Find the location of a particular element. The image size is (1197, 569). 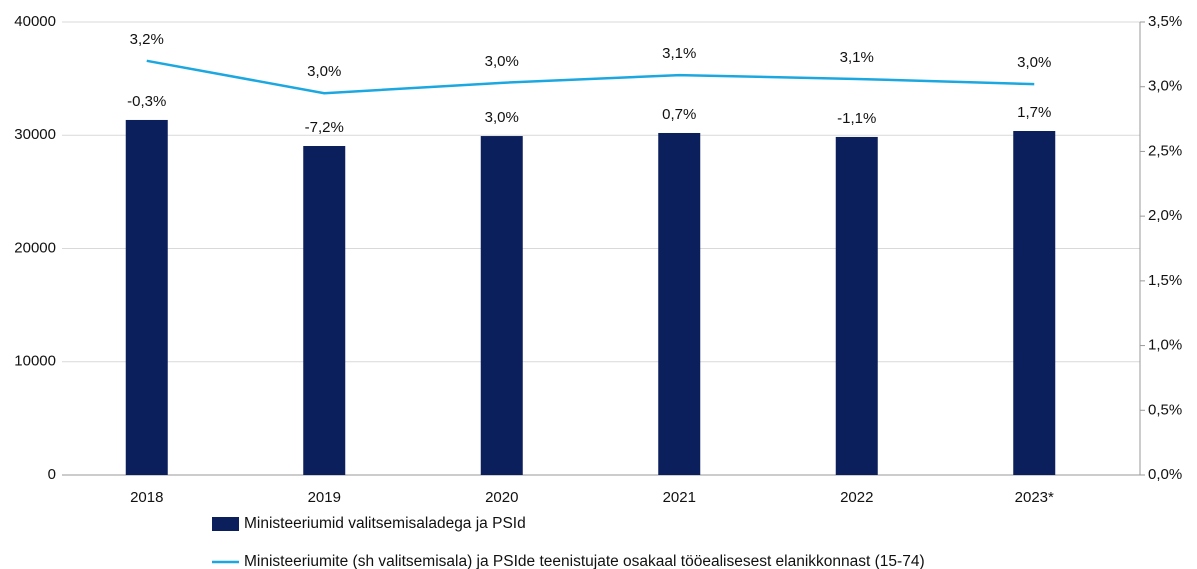

x-tick-label: 2022 is located at coordinates (856, 497).